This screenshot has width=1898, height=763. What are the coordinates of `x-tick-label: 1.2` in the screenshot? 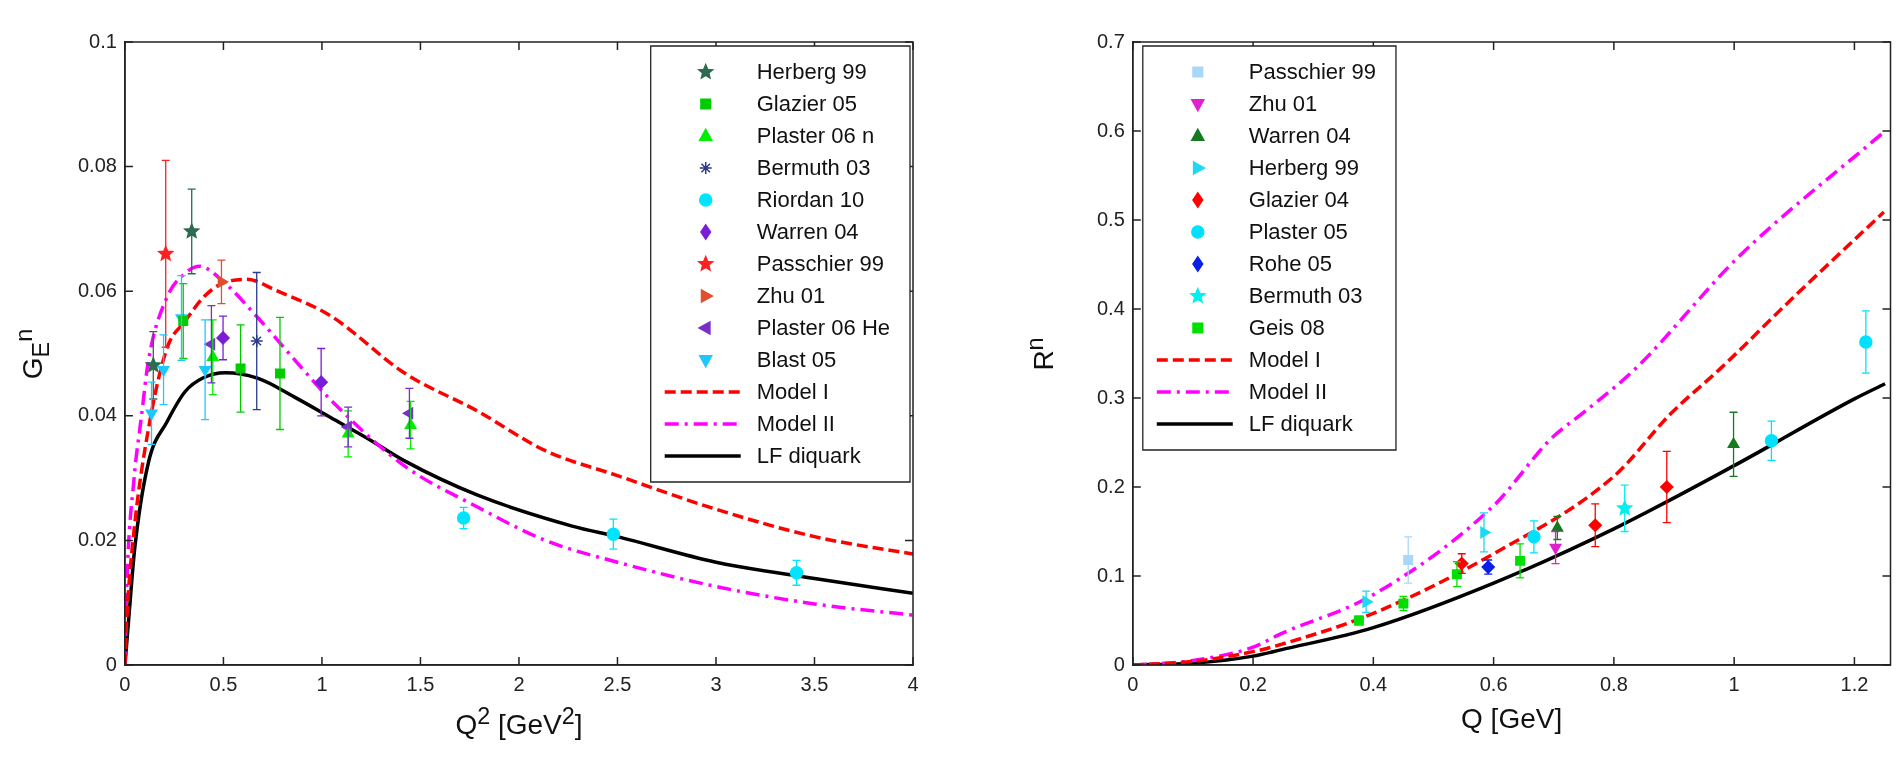 It's located at (1854, 683).